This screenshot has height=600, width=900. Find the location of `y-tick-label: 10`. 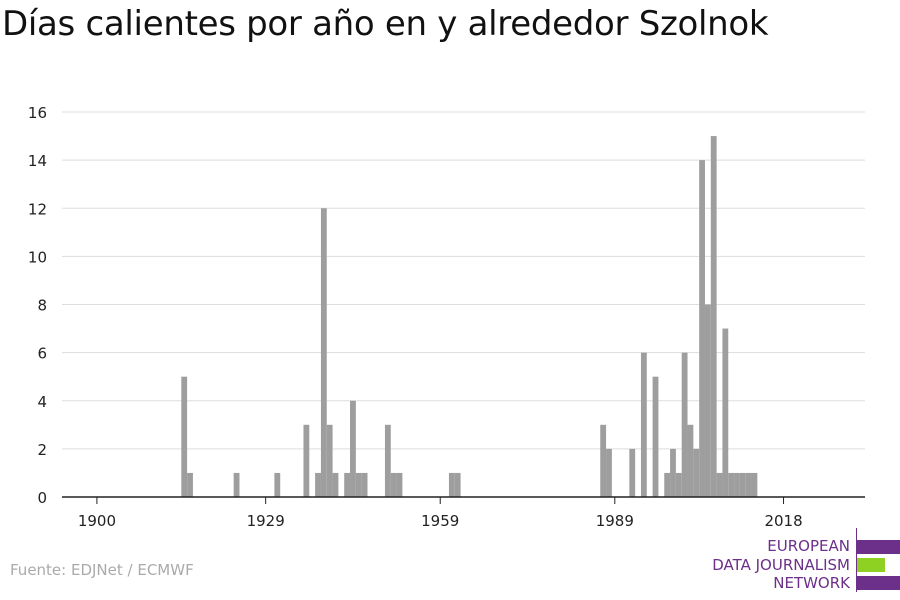

y-tick-label: 10 is located at coordinates (37, 257).